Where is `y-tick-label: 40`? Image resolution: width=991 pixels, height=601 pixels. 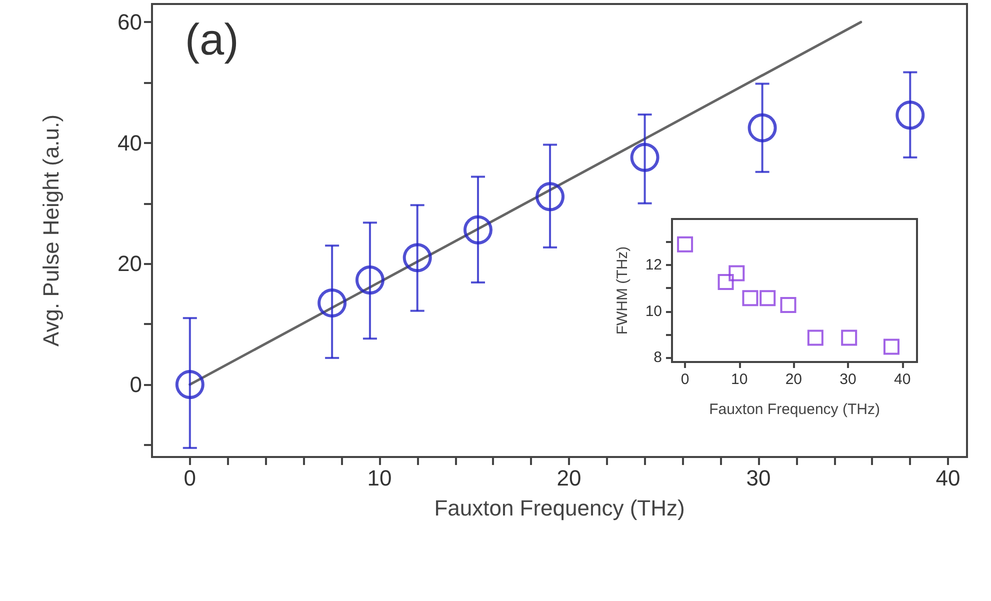
y-tick-label: 40 is located at coordinates (130, 143).